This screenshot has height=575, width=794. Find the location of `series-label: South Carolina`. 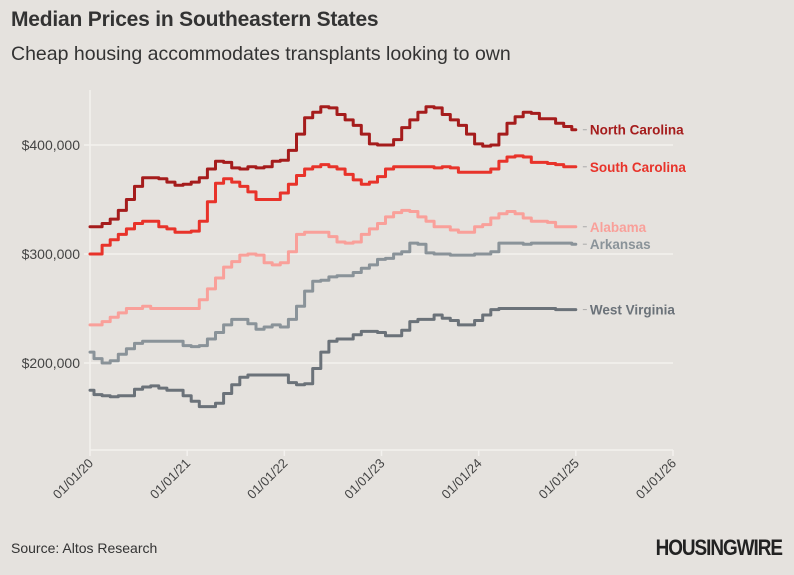

series-label: South Carolina is located at coordinates (638, 167).